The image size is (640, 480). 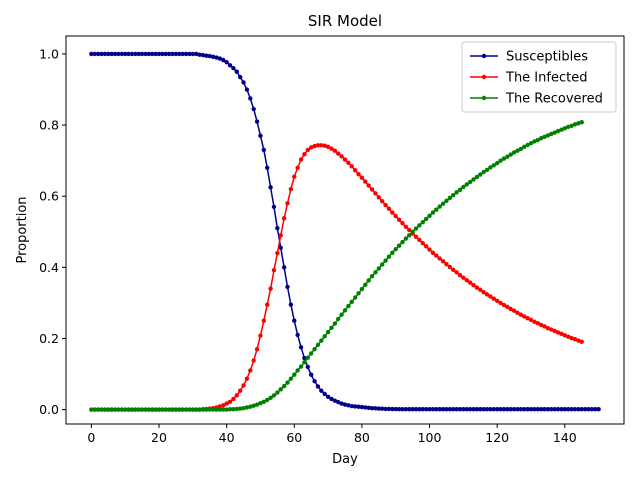 I want to click on legend-item: The Infected, so click(x=528, y=78).